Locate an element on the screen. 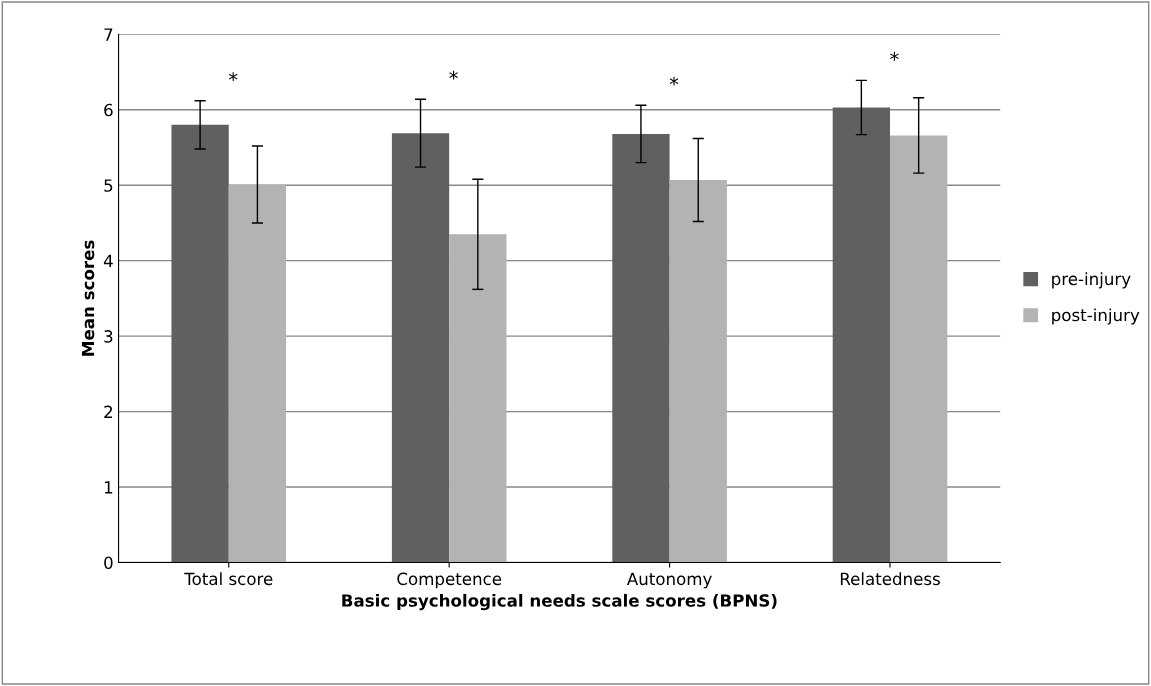  y-tick-label: 0 is located at coordinates (108, 563).